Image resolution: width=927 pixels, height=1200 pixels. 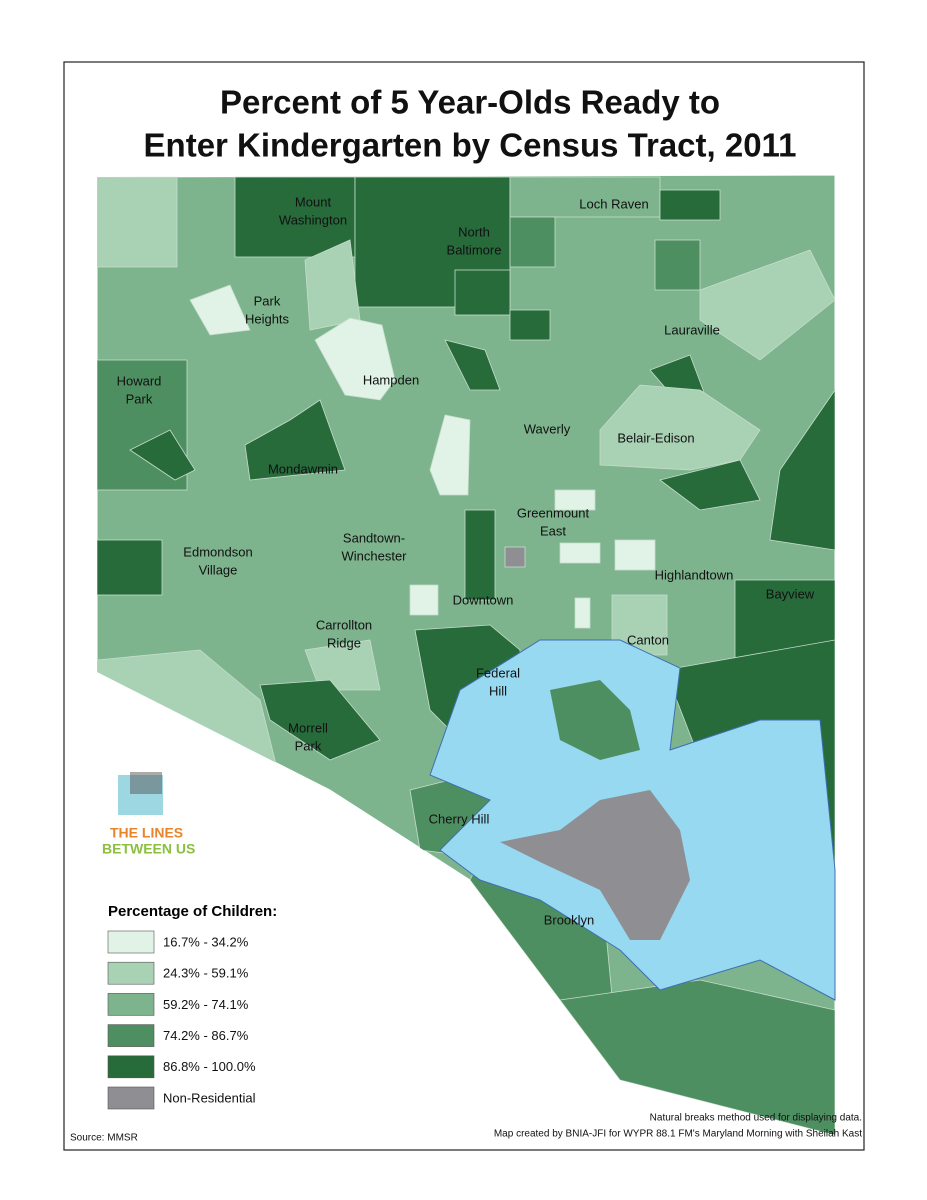 I want to click on legend-label: 24.3% - 59.1%, so click(x=206, y=973).